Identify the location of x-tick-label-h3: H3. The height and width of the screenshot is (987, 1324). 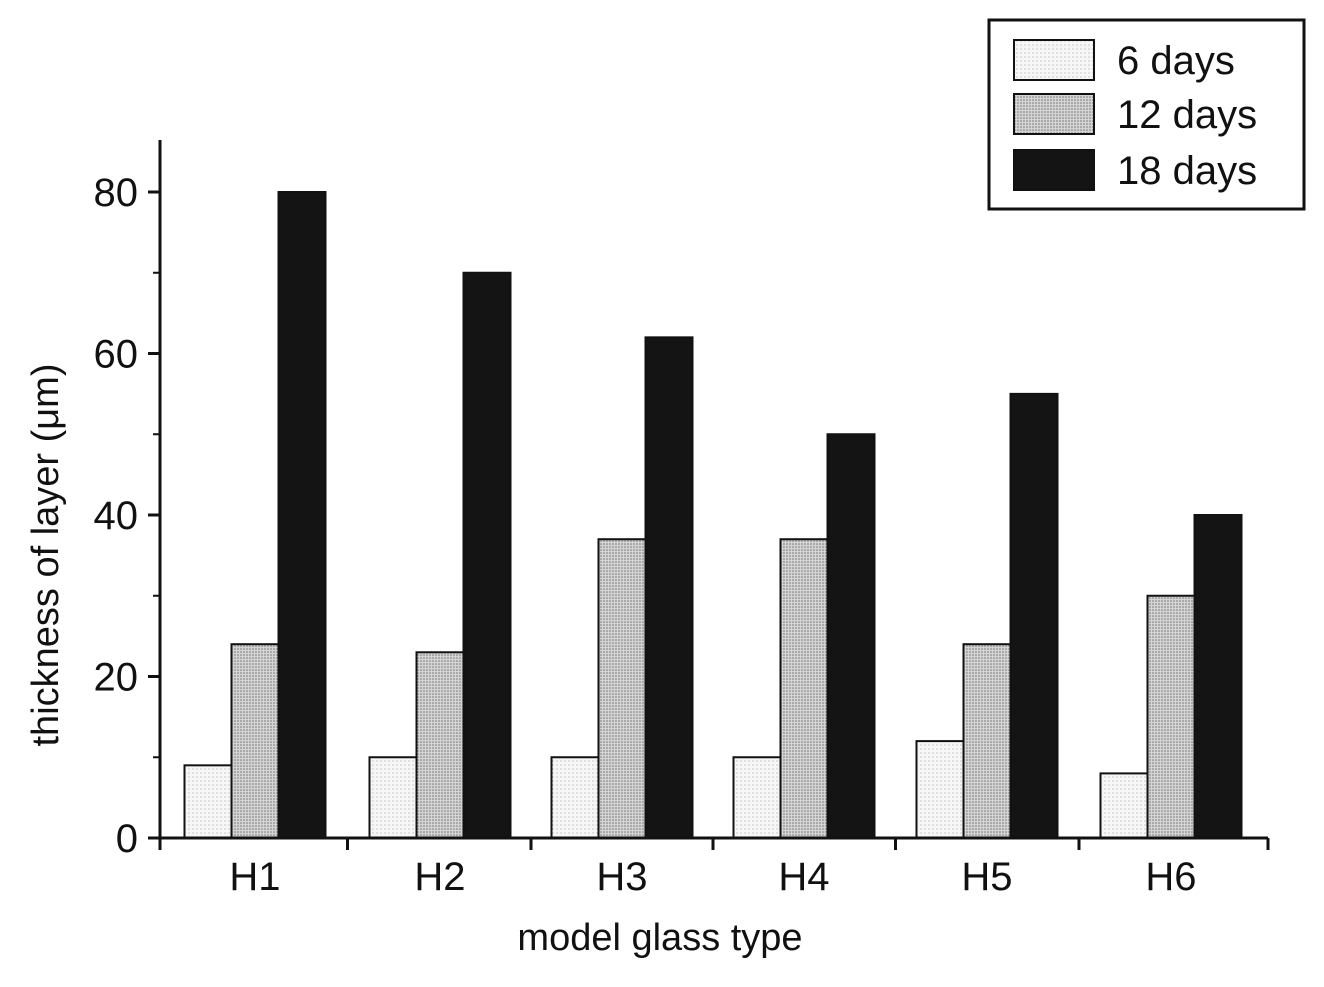
(621, 877).